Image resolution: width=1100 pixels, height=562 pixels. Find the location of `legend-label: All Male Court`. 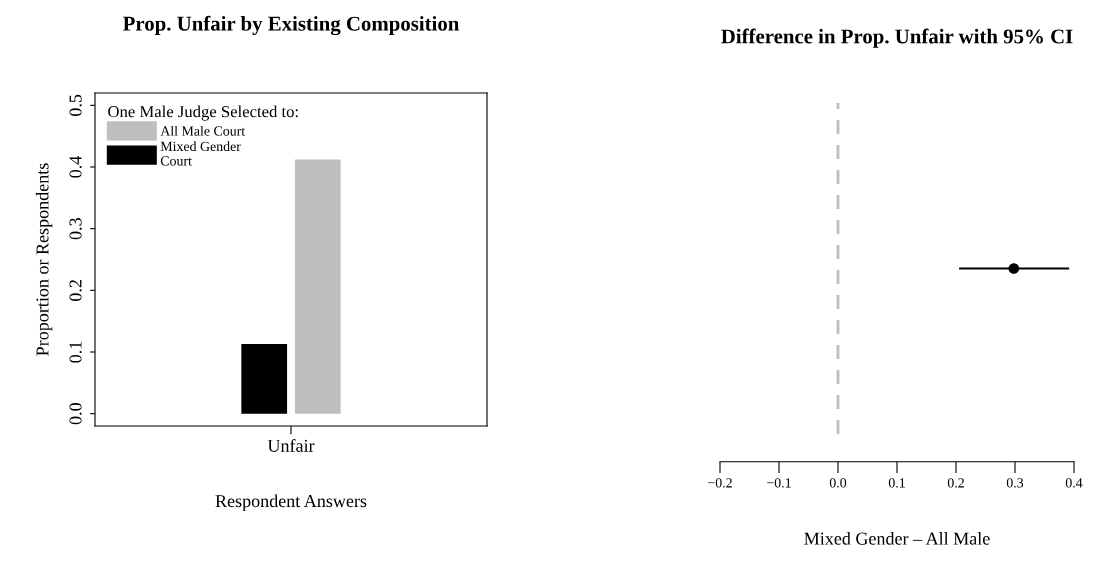

legend-label: All Male Court is located at coordinates (203, 130).